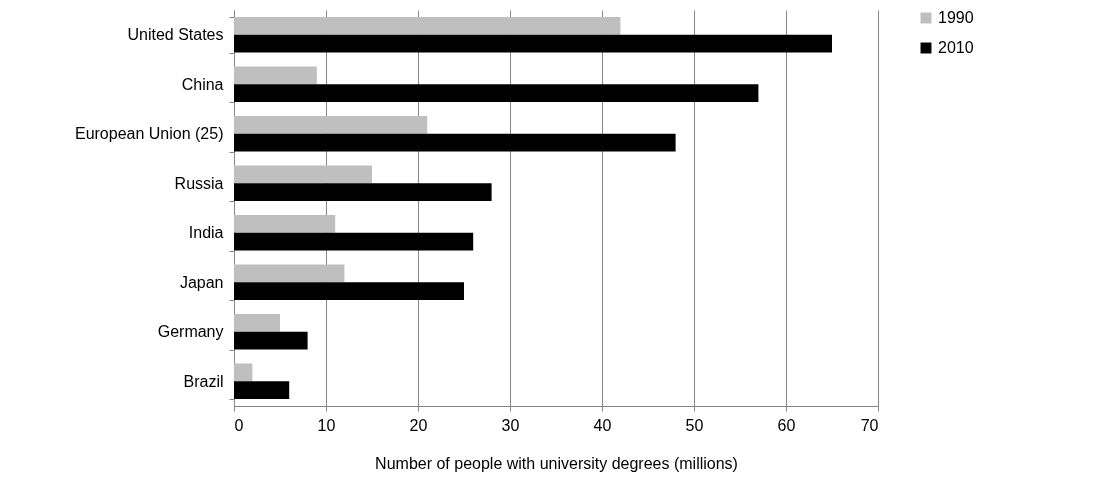  Describe the element at coordinates (418, 425) in the screenshot. I see `x-tick-label: 20` at that location.